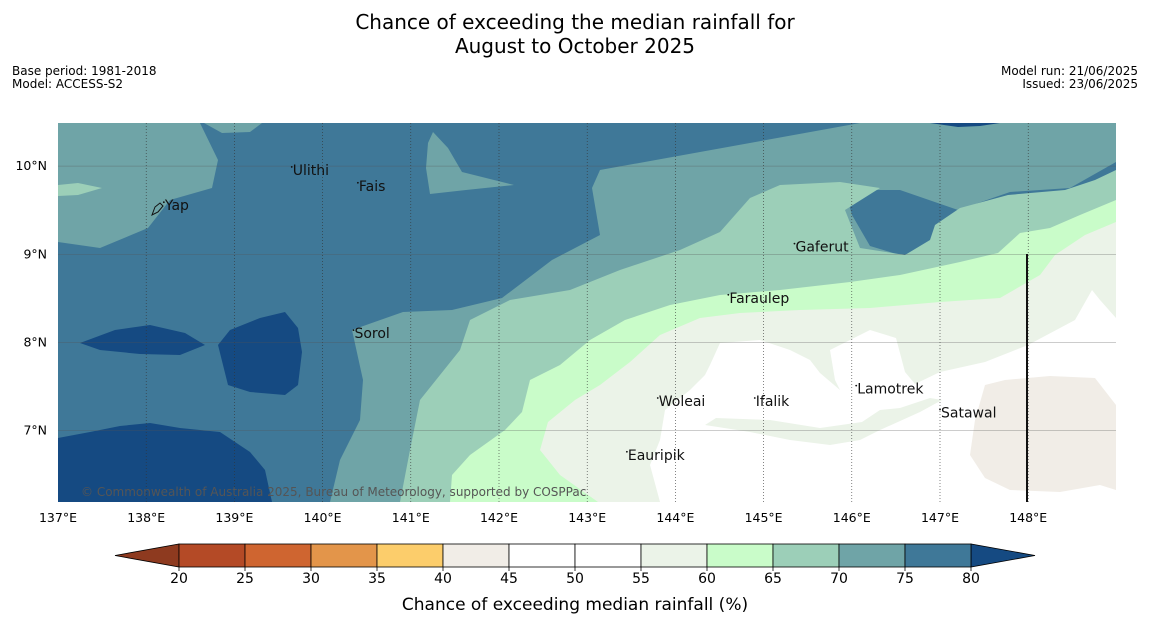  I want to click on lon-tick-label: 139°E, so click(234, 517).